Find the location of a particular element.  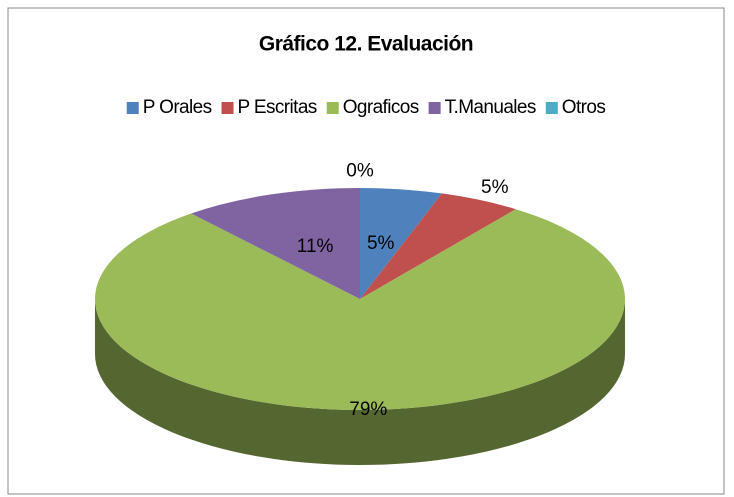

legend-label: T.Manuales is located at coordinates (490, 107).